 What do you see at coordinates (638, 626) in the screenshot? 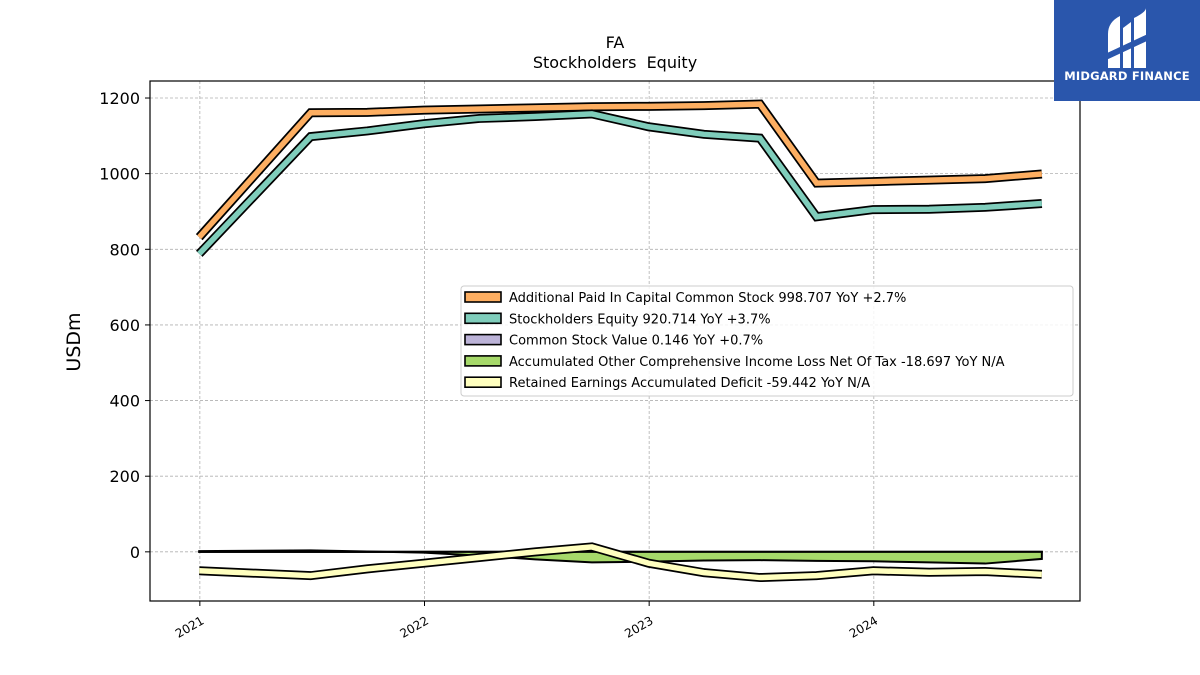
I see `x-tick-label: 2023` at bounding box center [638, 626].